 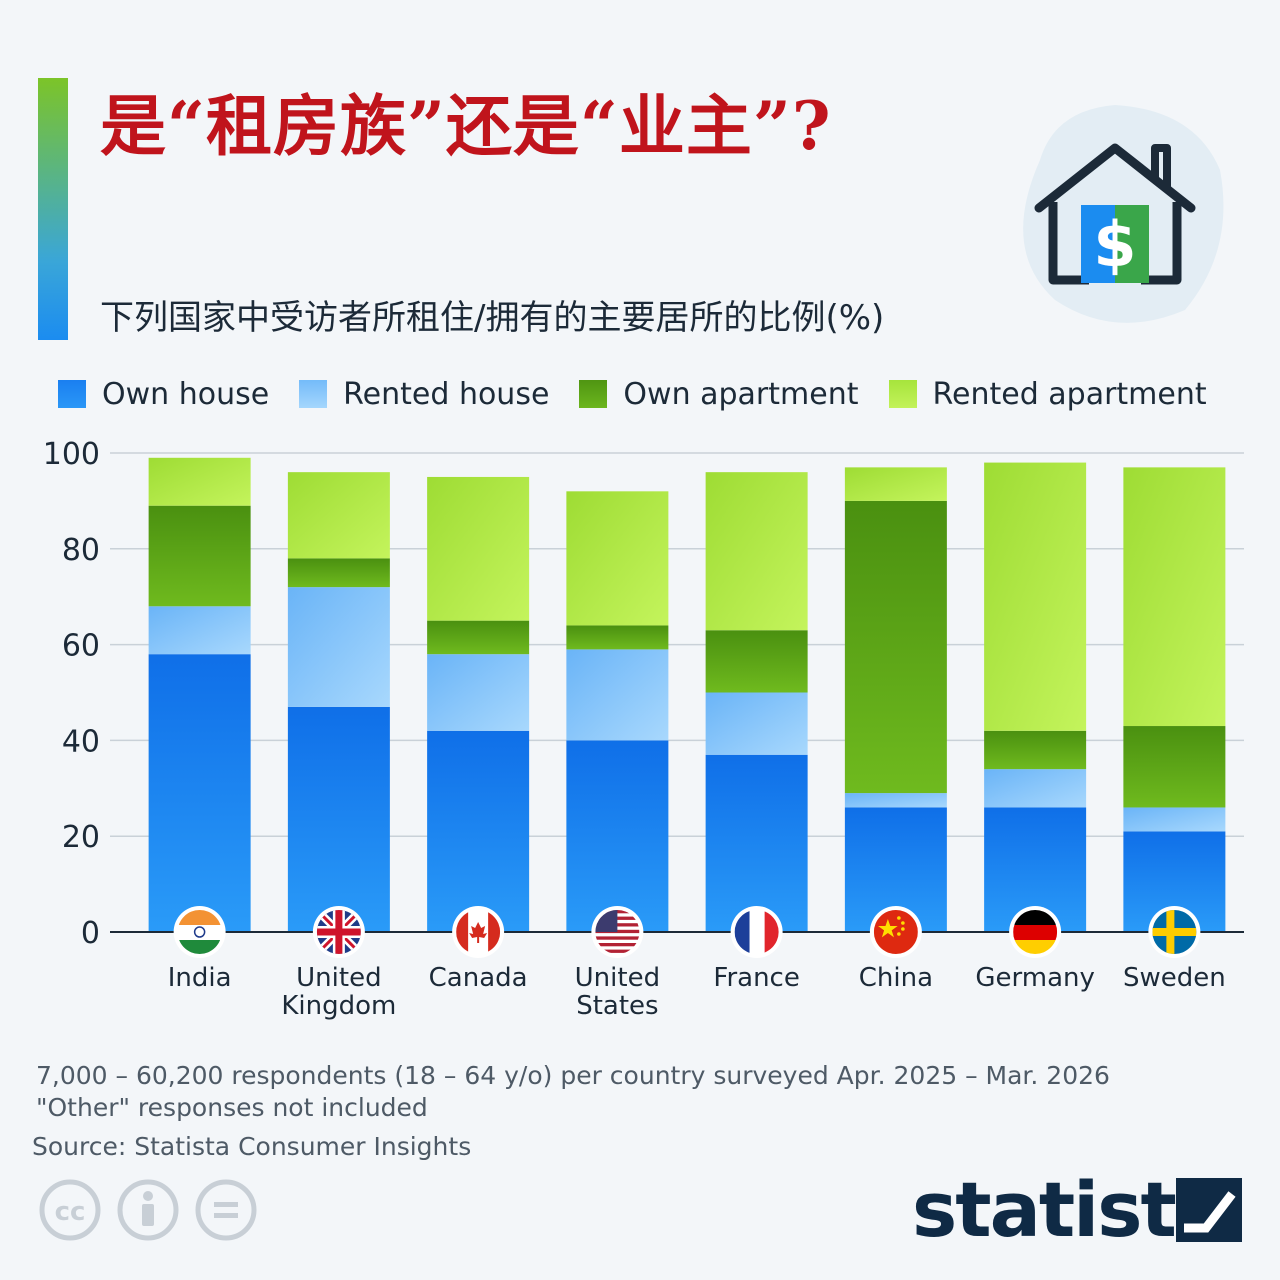 What do you see at coordinates (1069, 394) in the screenshot?
I see `legend-label: Rented apartment` at bounding box center [1069, 394].